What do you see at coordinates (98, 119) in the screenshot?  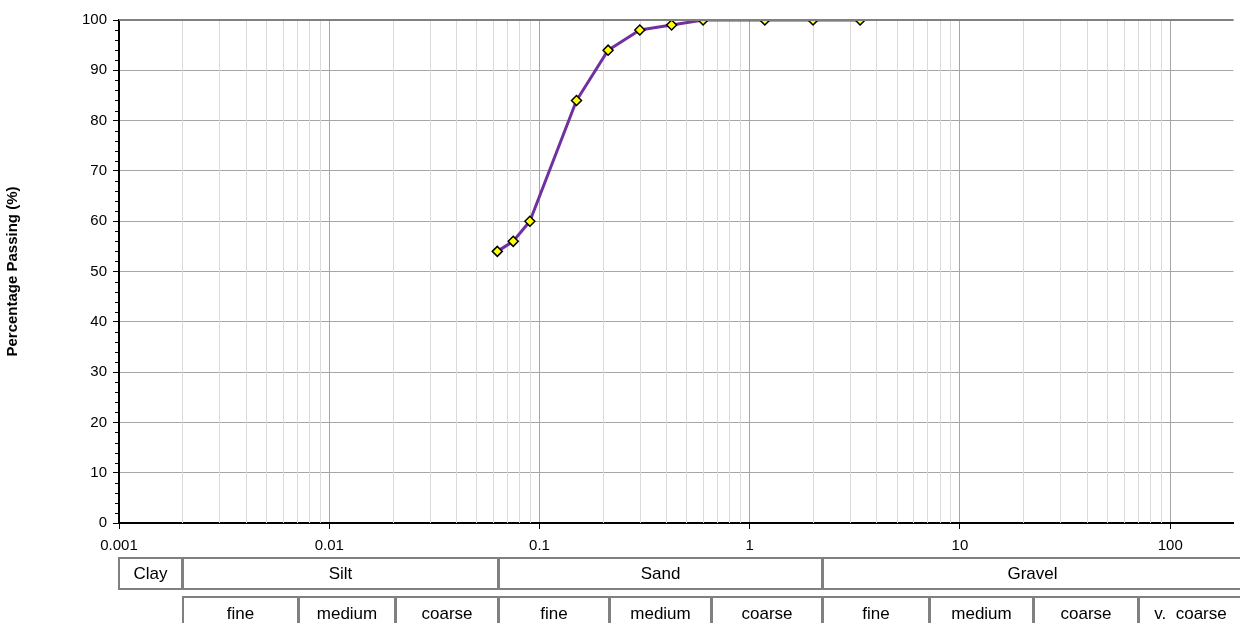 I see `y-tick-label: 80` at bounding box center [98, 119].